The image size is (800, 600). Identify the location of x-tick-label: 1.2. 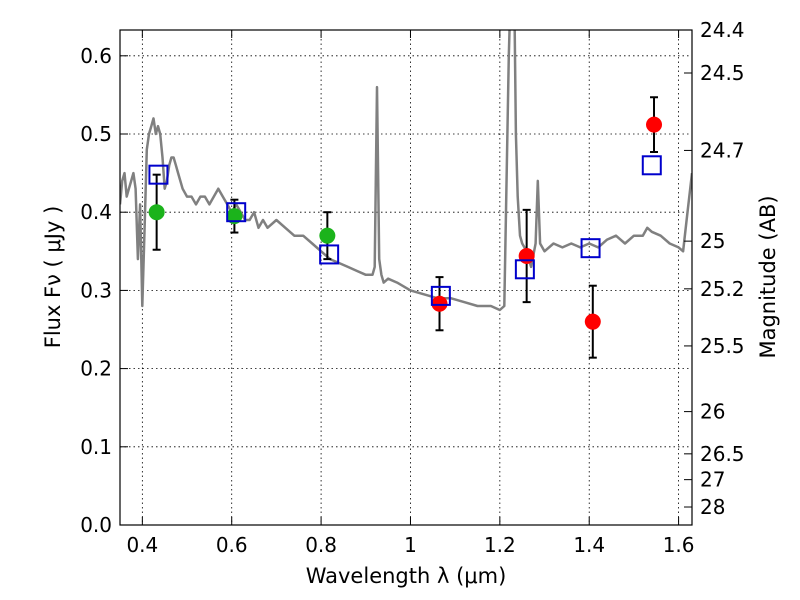
(500, 545).